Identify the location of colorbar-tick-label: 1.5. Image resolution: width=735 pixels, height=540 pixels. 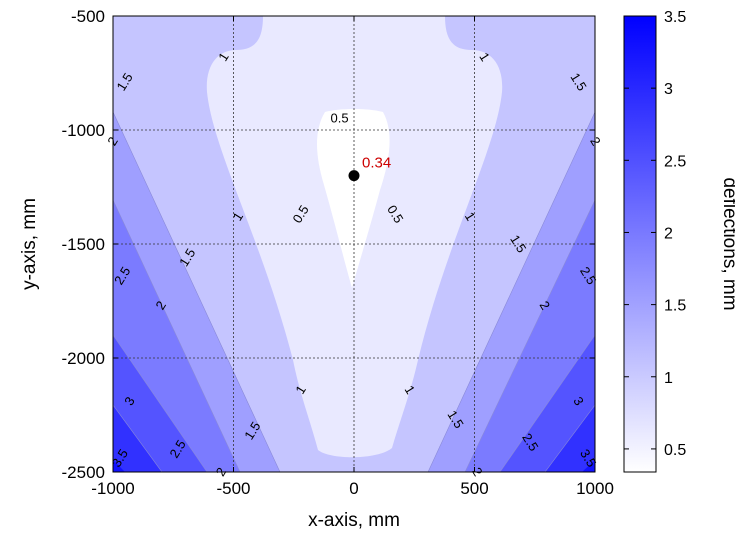
(675, 306).